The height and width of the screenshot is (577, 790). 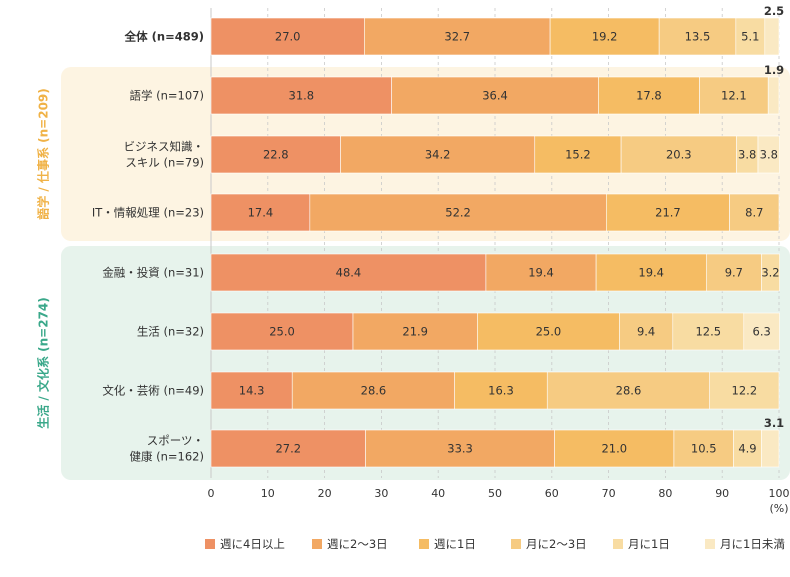 I want to click on data-label: 9.7, so click(x=734, y=273).